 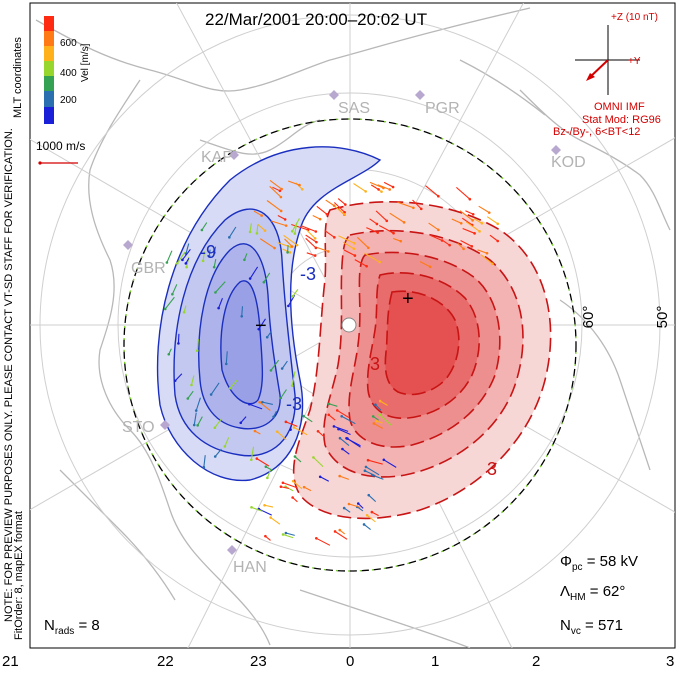 I want to click on map-title: 22/Mar/2001 20:00–20:02 UT, so click(x=316, y=20).